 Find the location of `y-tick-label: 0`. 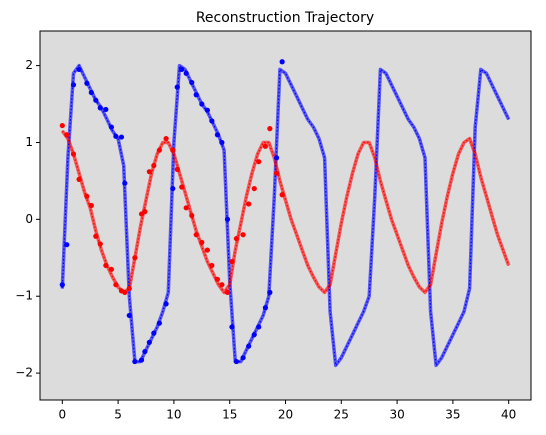

y-tick-label: 0 is located at coordinates (29, 219).